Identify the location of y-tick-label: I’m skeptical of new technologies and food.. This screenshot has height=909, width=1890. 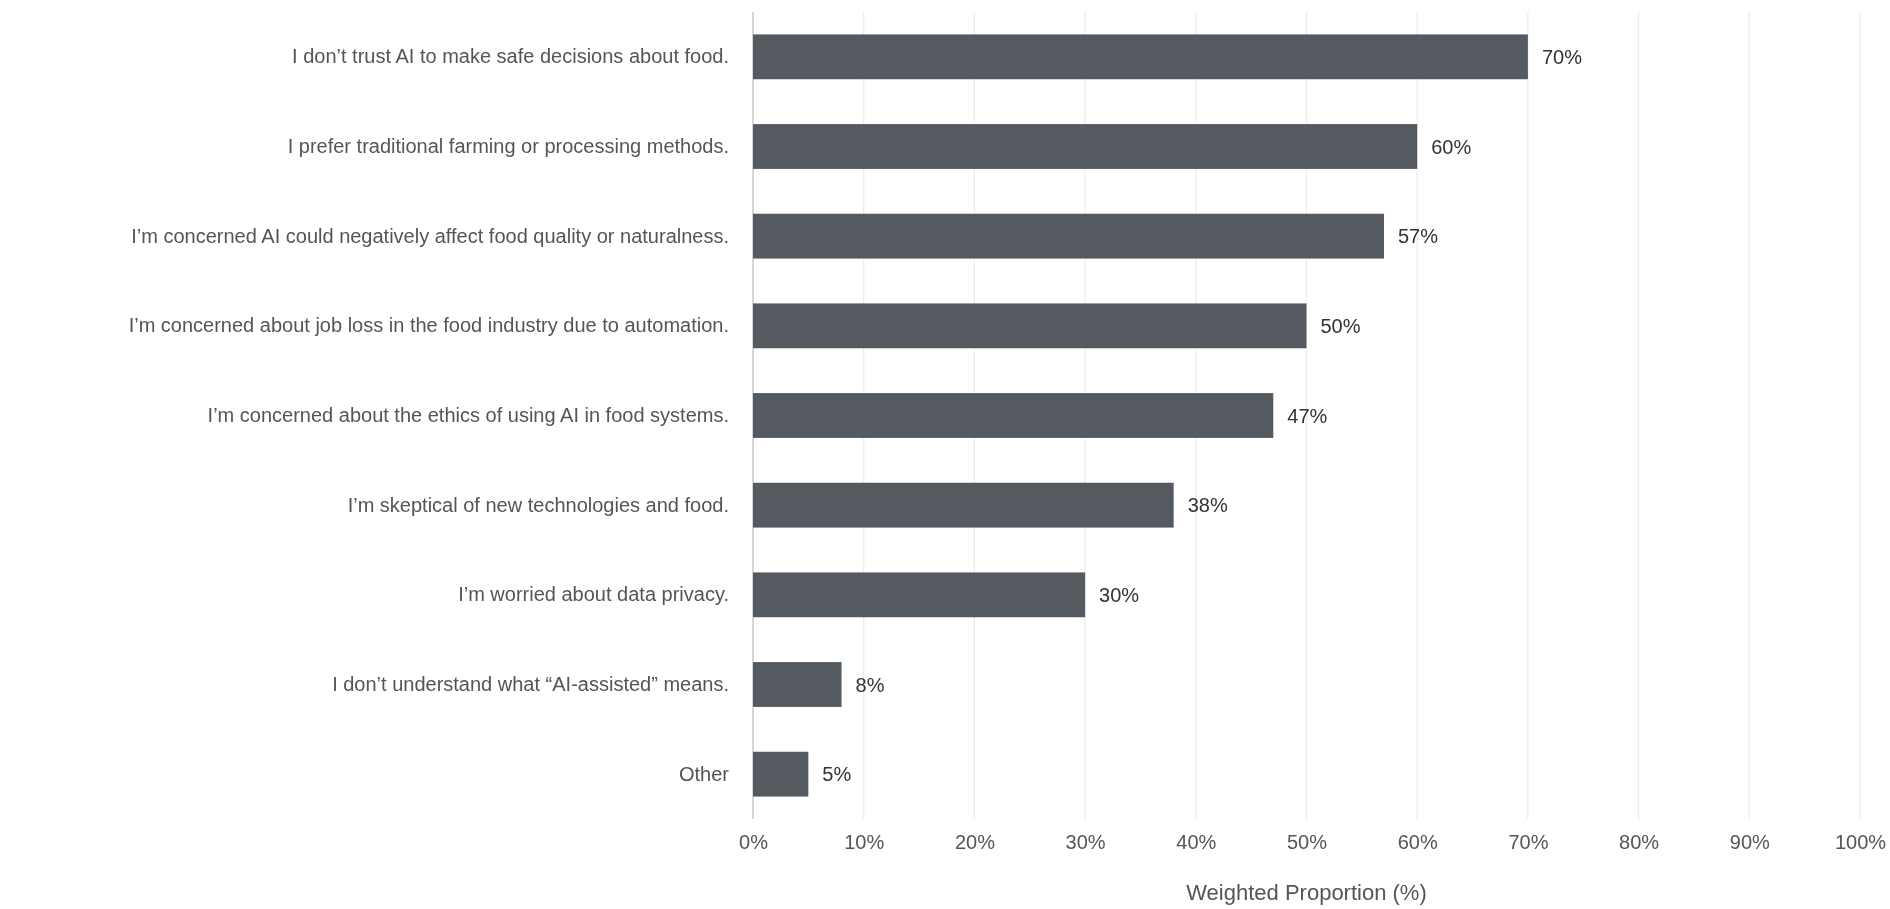
(538, 504).